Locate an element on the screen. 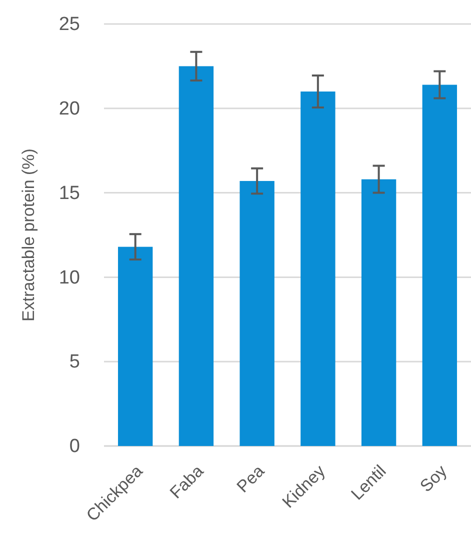 This screenshot has height=554, width=471. x-tick-label: Soy is located at coordinates (433, 478).